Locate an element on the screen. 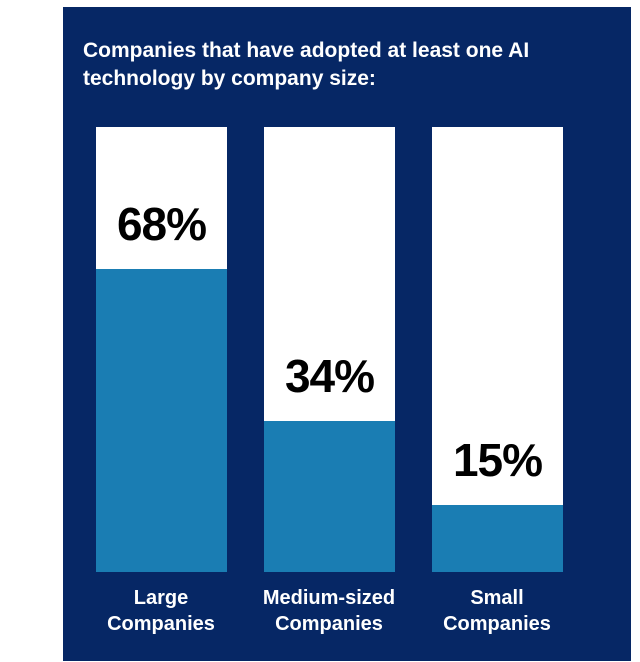 This screenshot has width=640, height=662. category-label-large-line2: Companies is located at coordinates (161, 624).